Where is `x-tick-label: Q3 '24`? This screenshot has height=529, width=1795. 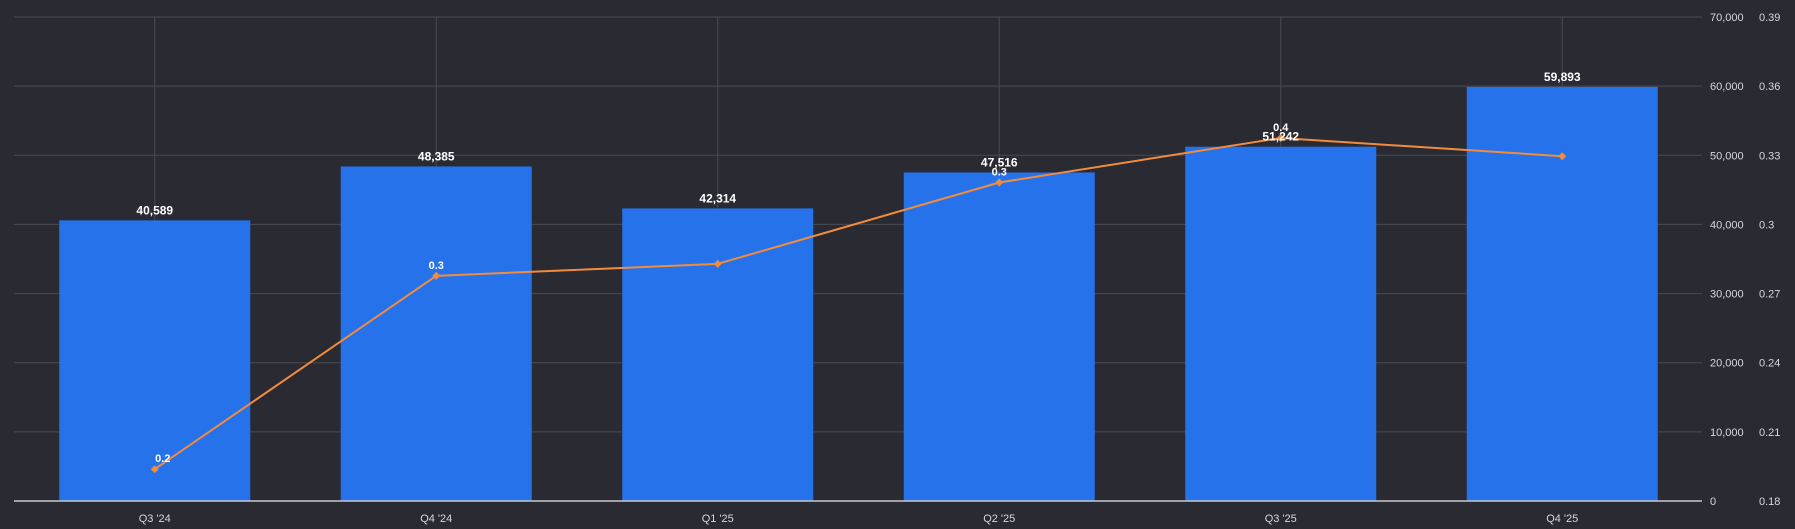 x-tick-label: Q3 '24 is located at coordinates (155, 519).